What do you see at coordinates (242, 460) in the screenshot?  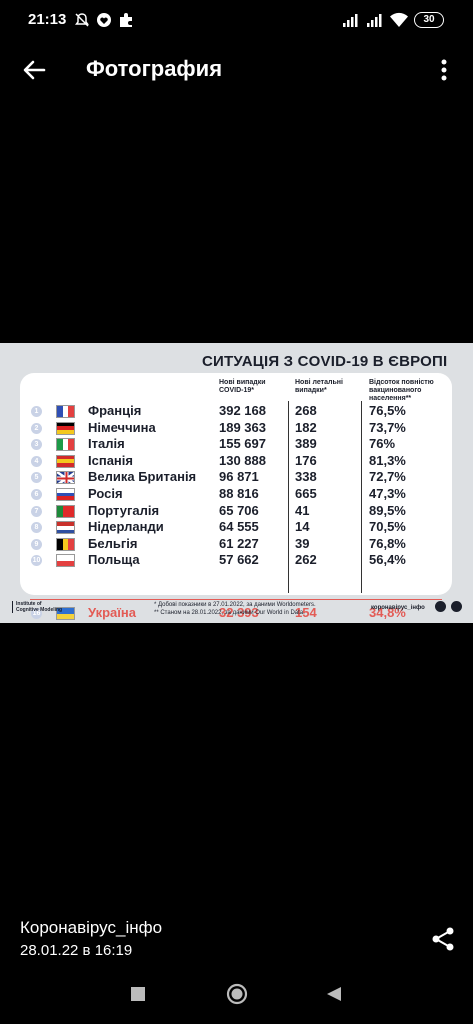 I see `cases-value: 130 888` at bounding box center [242, 460].